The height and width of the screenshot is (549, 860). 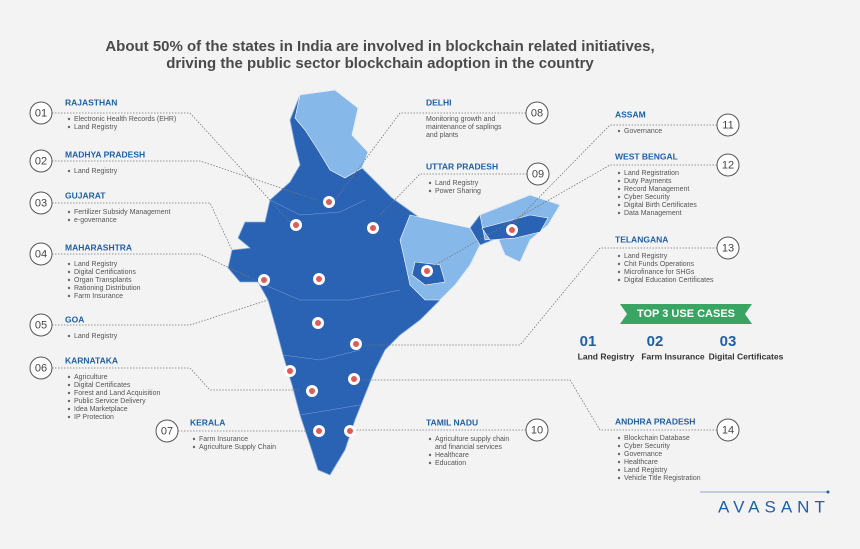 I want to click on use-case-item: Blockchain Database, so click(x=657, y=438).